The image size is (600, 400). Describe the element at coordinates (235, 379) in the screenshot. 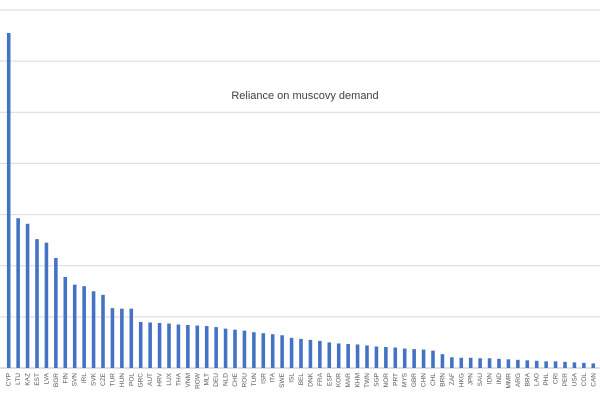

I see `x-tick-label-che: CHE` at that location.